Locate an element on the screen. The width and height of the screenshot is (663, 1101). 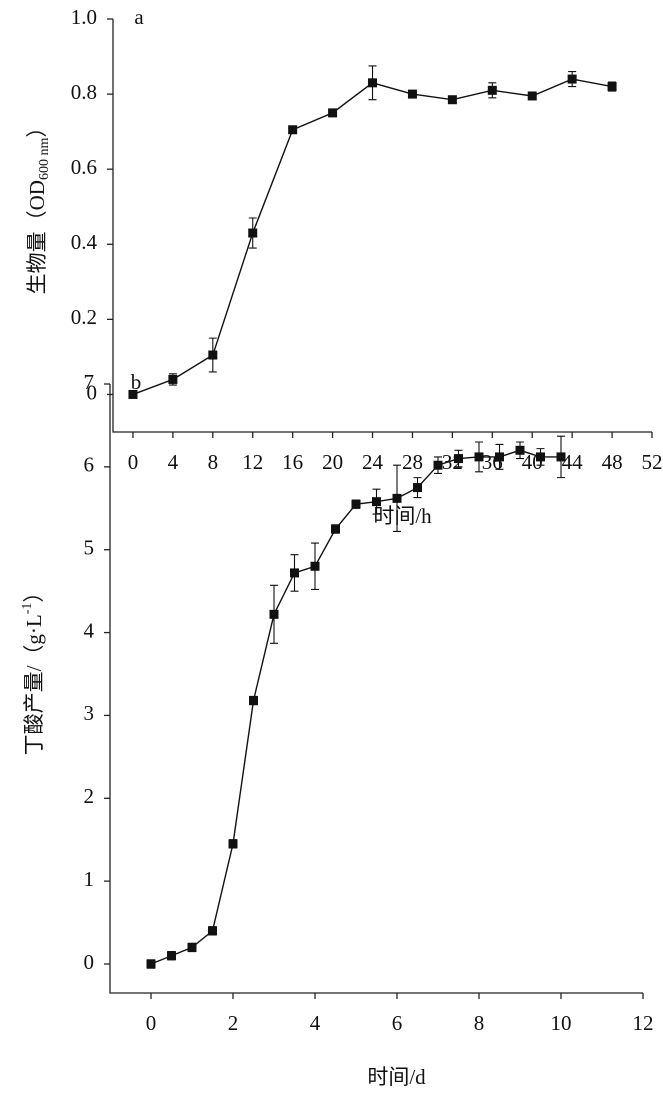
x-tick-label: 28 is located at coordinates (412, 462).